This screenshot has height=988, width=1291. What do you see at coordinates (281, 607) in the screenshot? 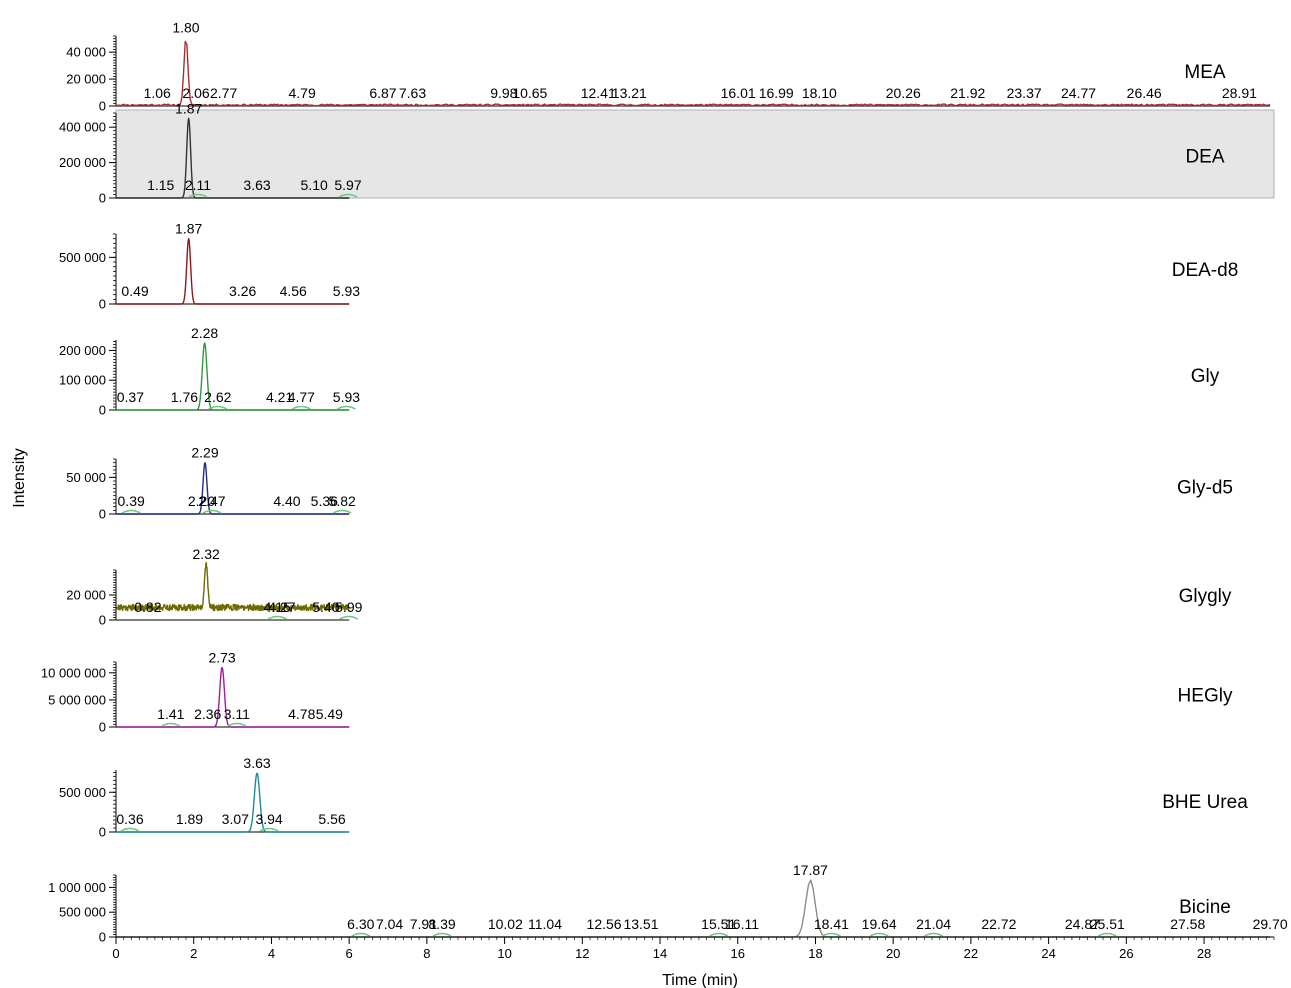
I see `peak-label: 4.27` at bounding box center [281, 607].